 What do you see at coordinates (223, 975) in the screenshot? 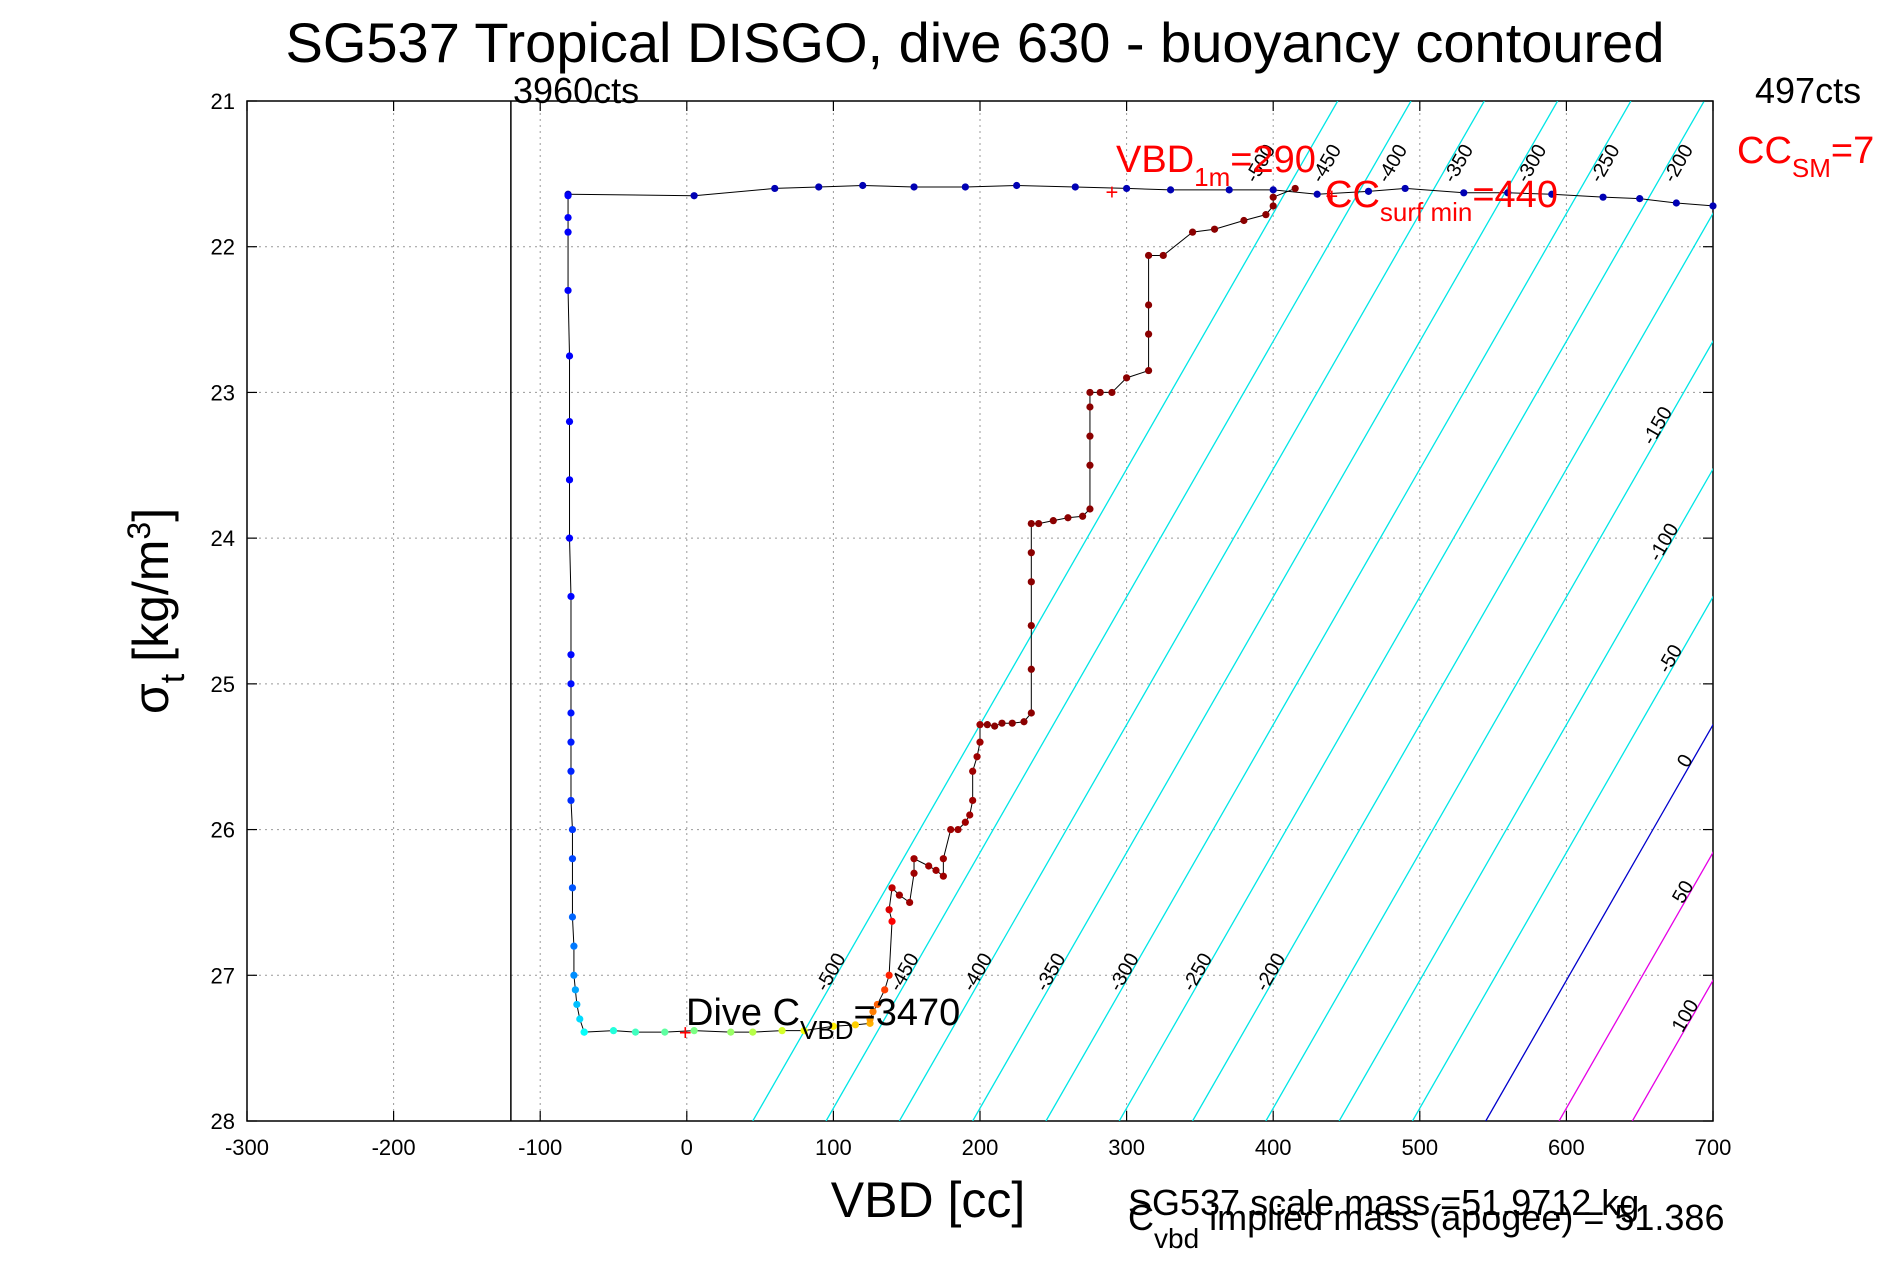
I see `y-tick-label: 27` at bounding box center [223, 975].